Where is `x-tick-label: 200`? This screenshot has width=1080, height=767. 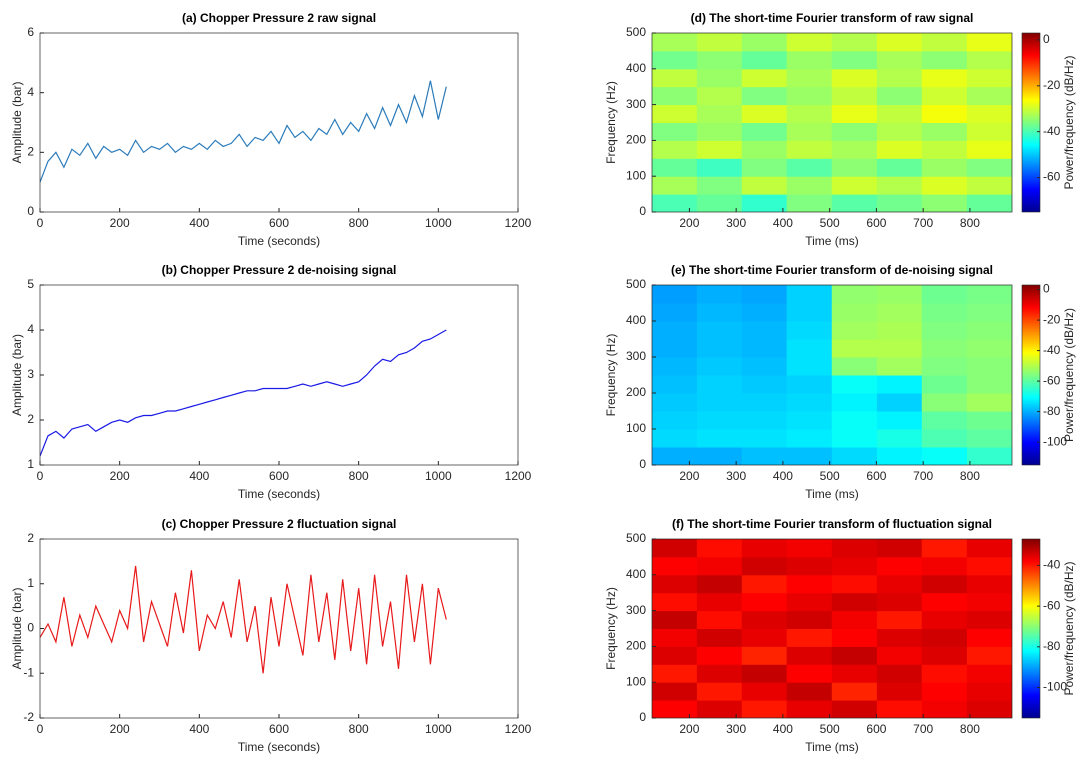
x-tick-label: 200 is located at coordinates (689, 223).